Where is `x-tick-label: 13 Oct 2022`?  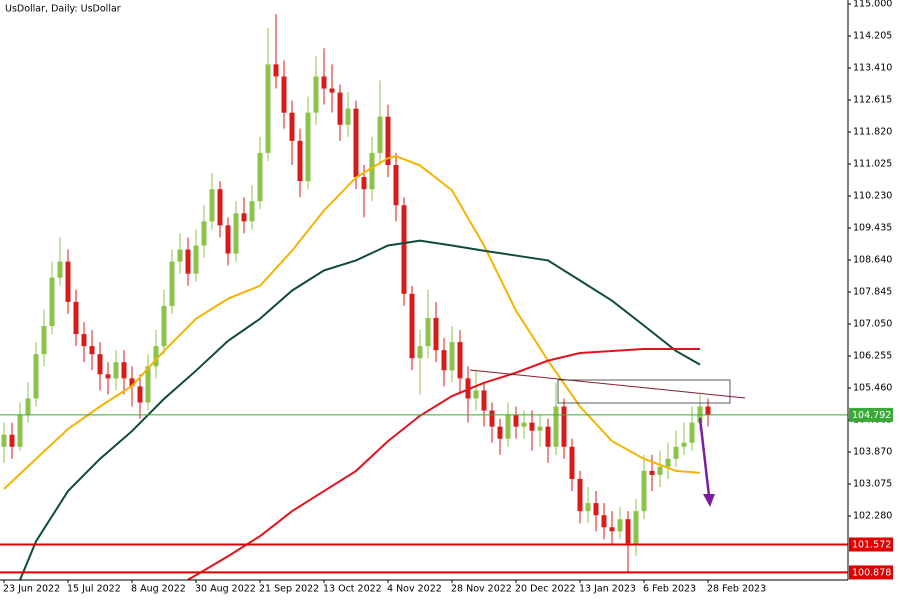 x-tick-label: 13 Oct 2022 is located at coordinates (352, 589).